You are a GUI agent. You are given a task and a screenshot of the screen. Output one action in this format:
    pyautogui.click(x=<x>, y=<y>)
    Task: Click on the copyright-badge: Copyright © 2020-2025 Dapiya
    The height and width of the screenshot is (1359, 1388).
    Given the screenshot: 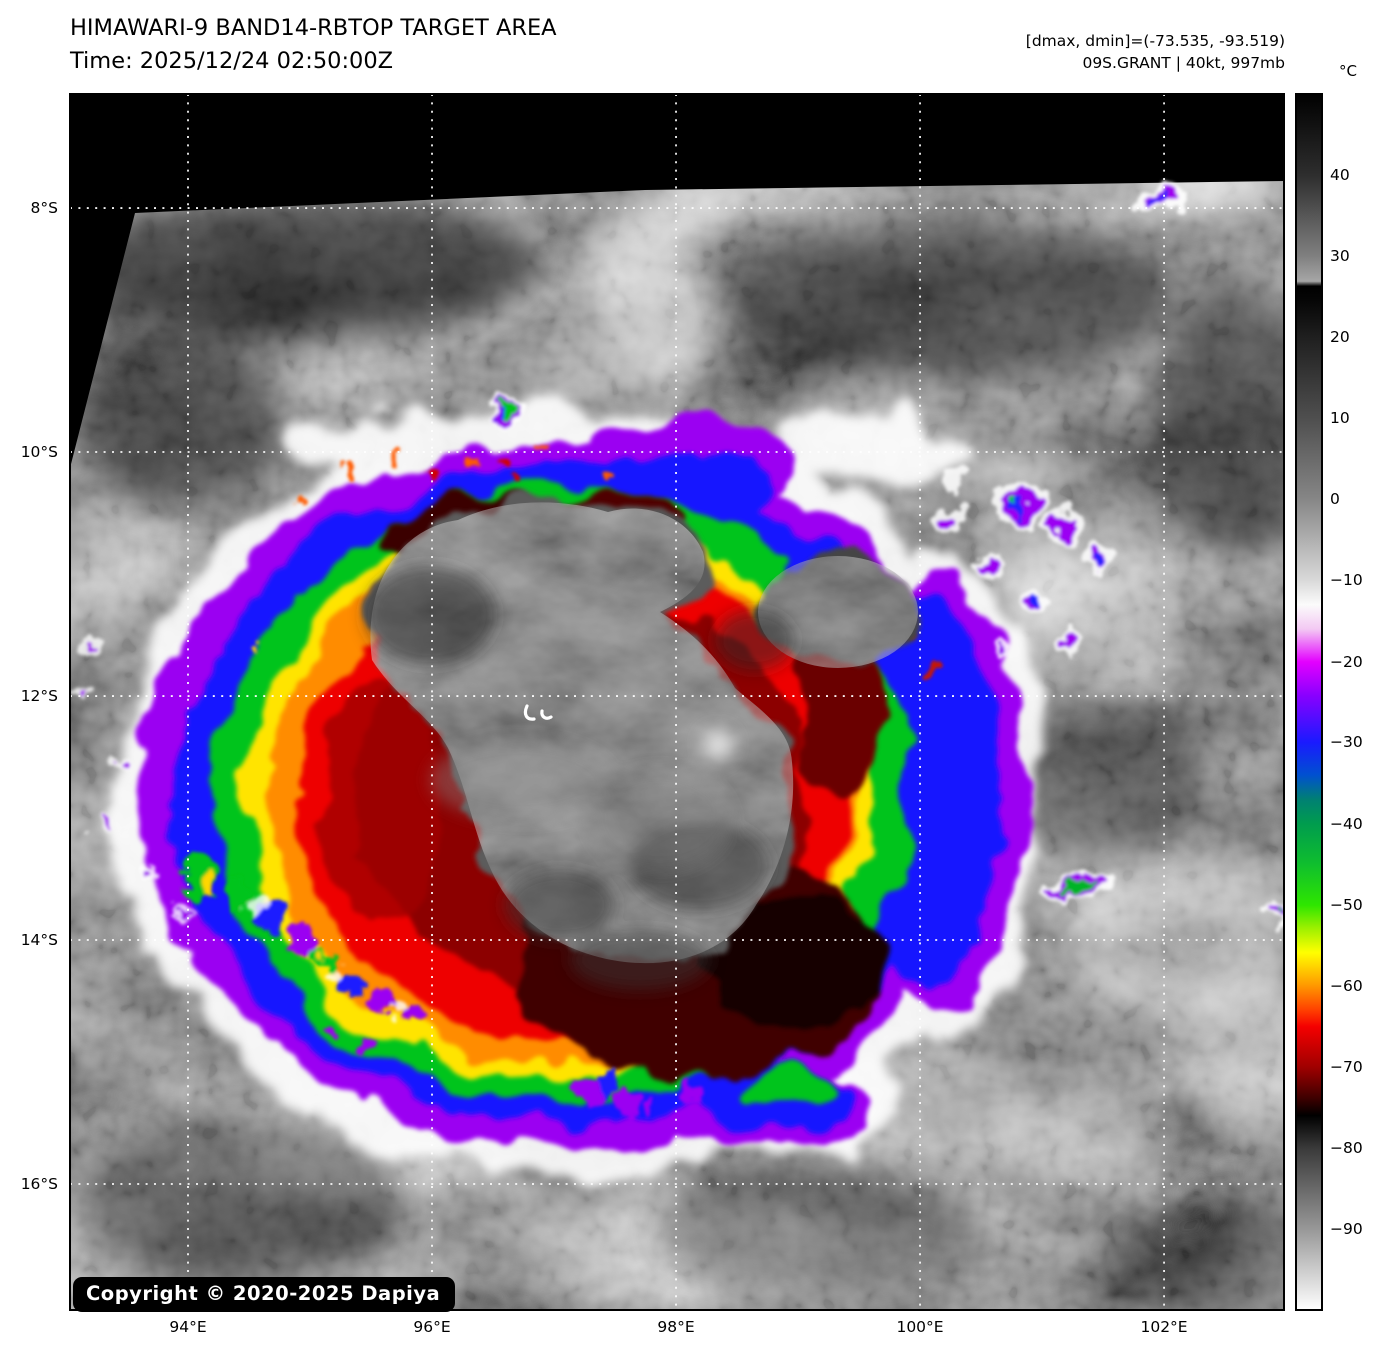 What is the action you would take?
    pyautogui.click(x=264, y=1294)
    